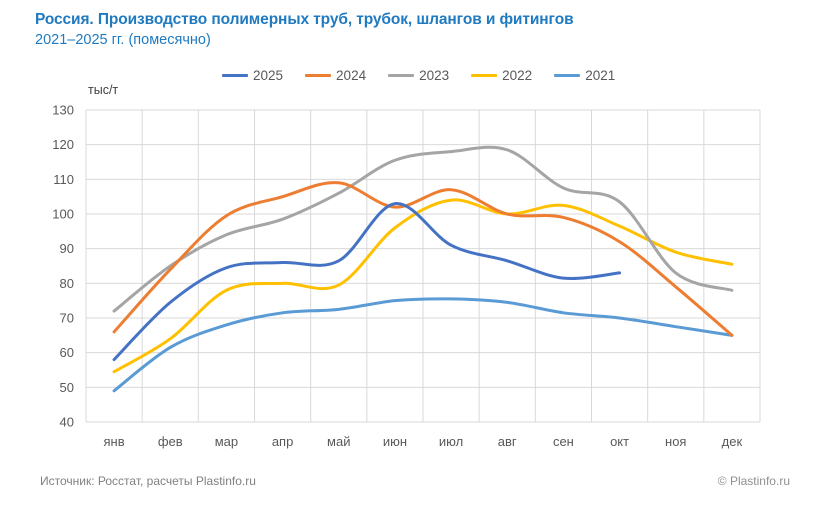 The width and height of the screenshot is (820, 507). I want to click on x-axis-ticks: янв фев мар апр май июн июл авг сен окт ноя дек, so click(423, 441).